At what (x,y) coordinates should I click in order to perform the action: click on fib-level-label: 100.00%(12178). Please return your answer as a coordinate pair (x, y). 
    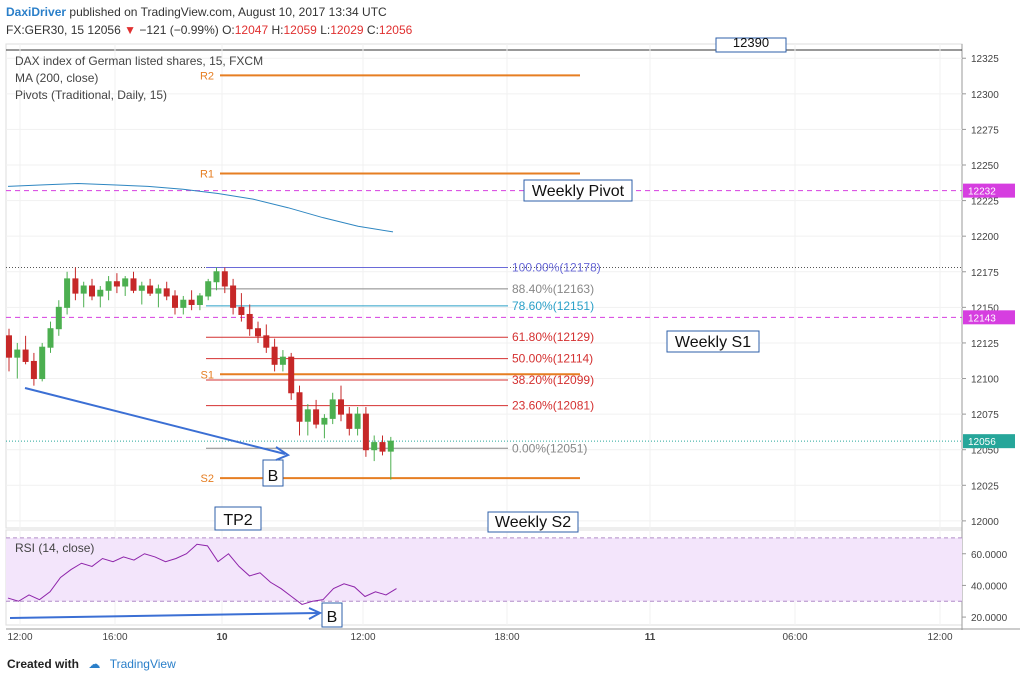
    Looking at the image, I should click on (556, 267).